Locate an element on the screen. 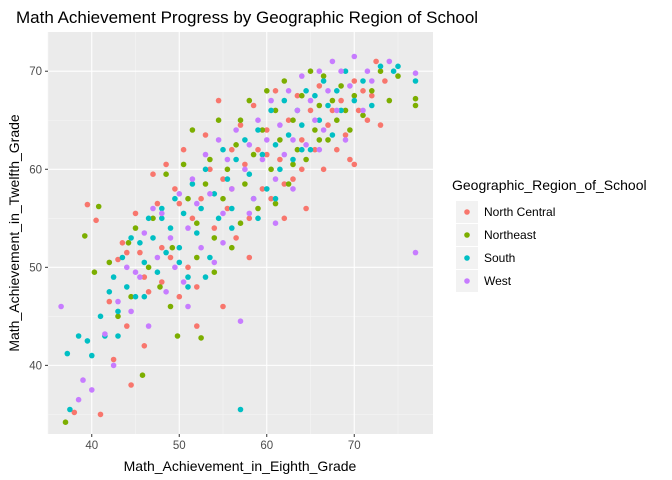  x-tick-label: 60 is located at coordinates (266, 446).